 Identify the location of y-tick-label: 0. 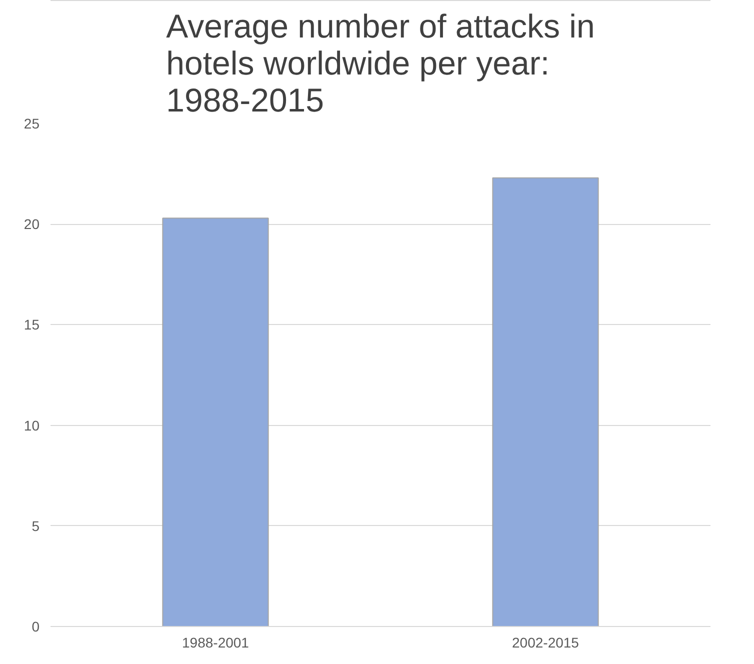
(36, 626).